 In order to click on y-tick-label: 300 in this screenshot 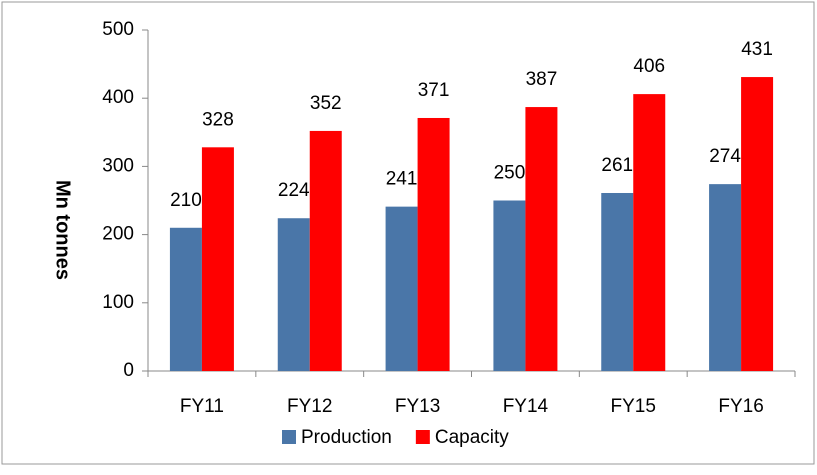, I will do `click(118, 165)`.